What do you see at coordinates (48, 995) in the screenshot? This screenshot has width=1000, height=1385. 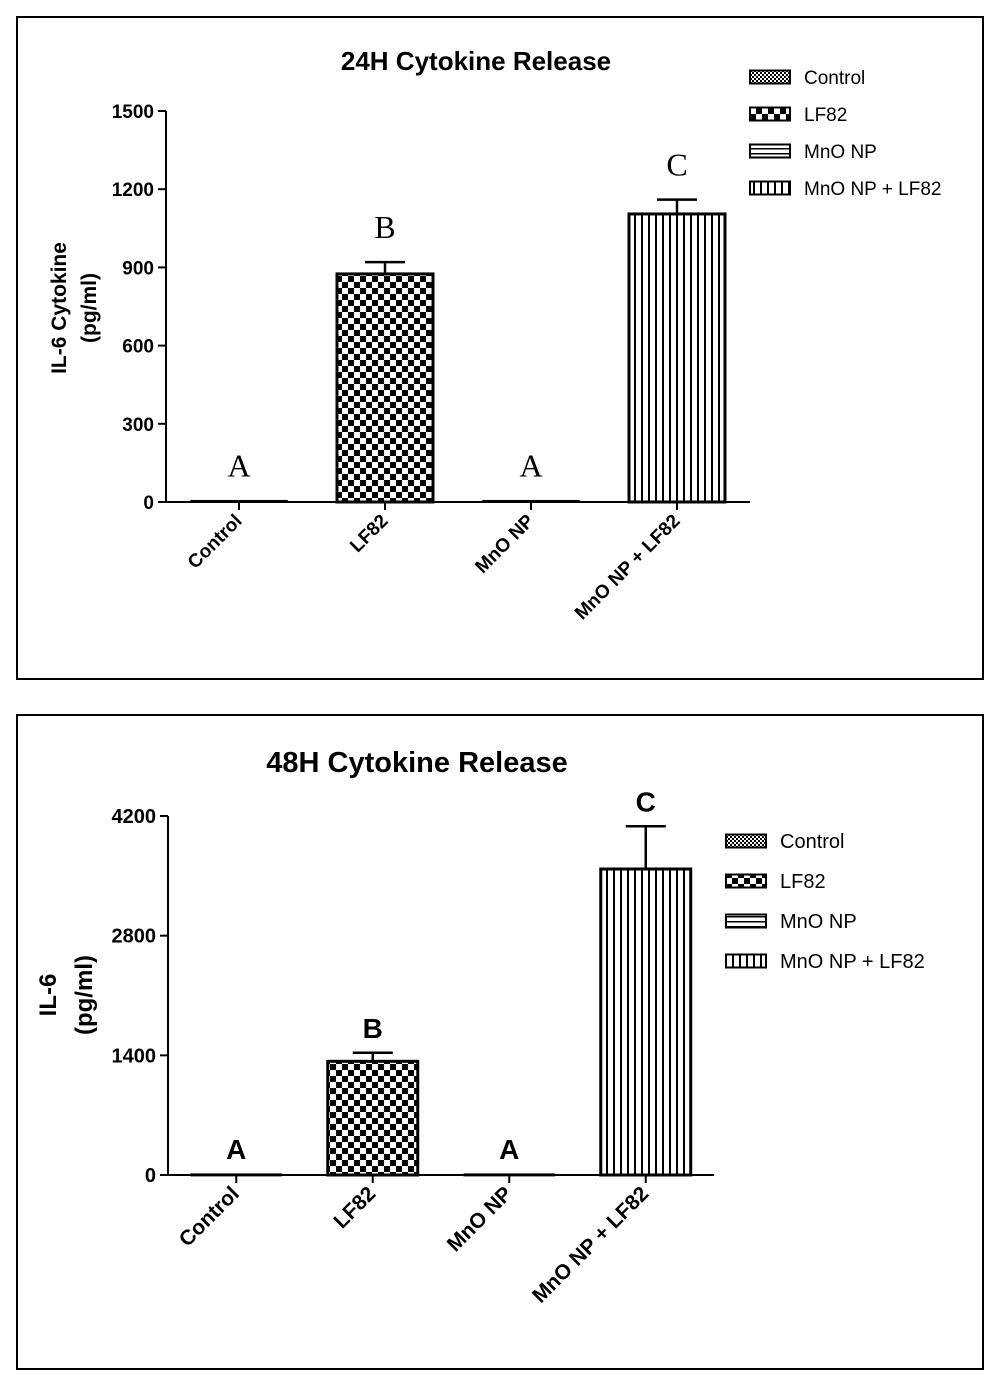 I see `y-axis-label: IL-6` at bounding box center [48, 995].